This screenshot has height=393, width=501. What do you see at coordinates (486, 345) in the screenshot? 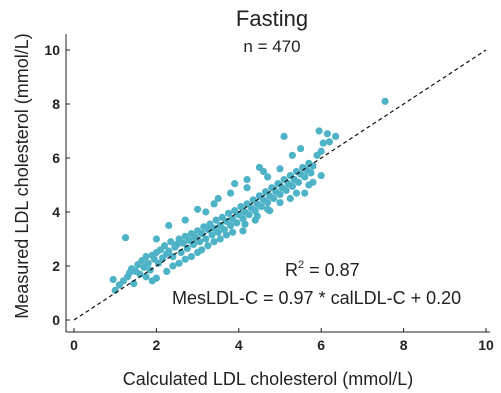
I see `x-tick-label: 10` at bounding box center [486, 345].